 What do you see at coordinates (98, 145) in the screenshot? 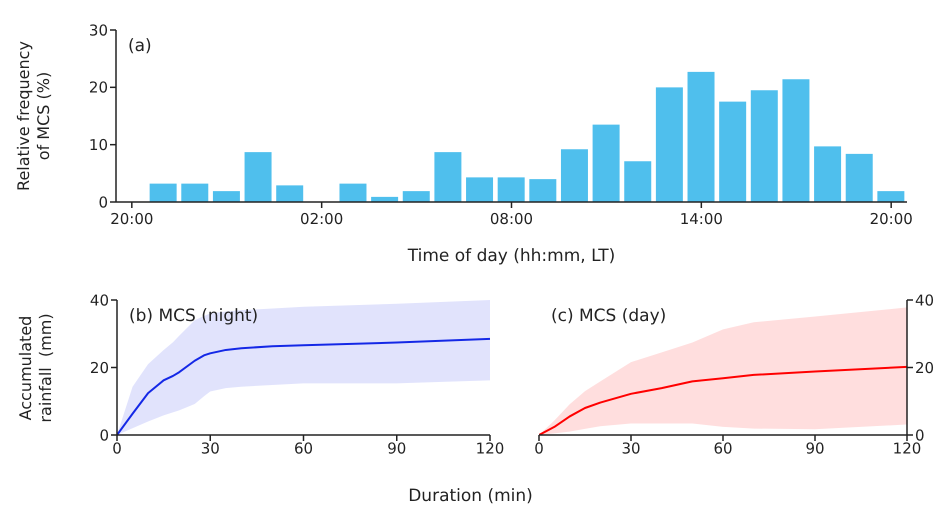
I see `y-tick-label: 10` at bounding box center [98, 145].